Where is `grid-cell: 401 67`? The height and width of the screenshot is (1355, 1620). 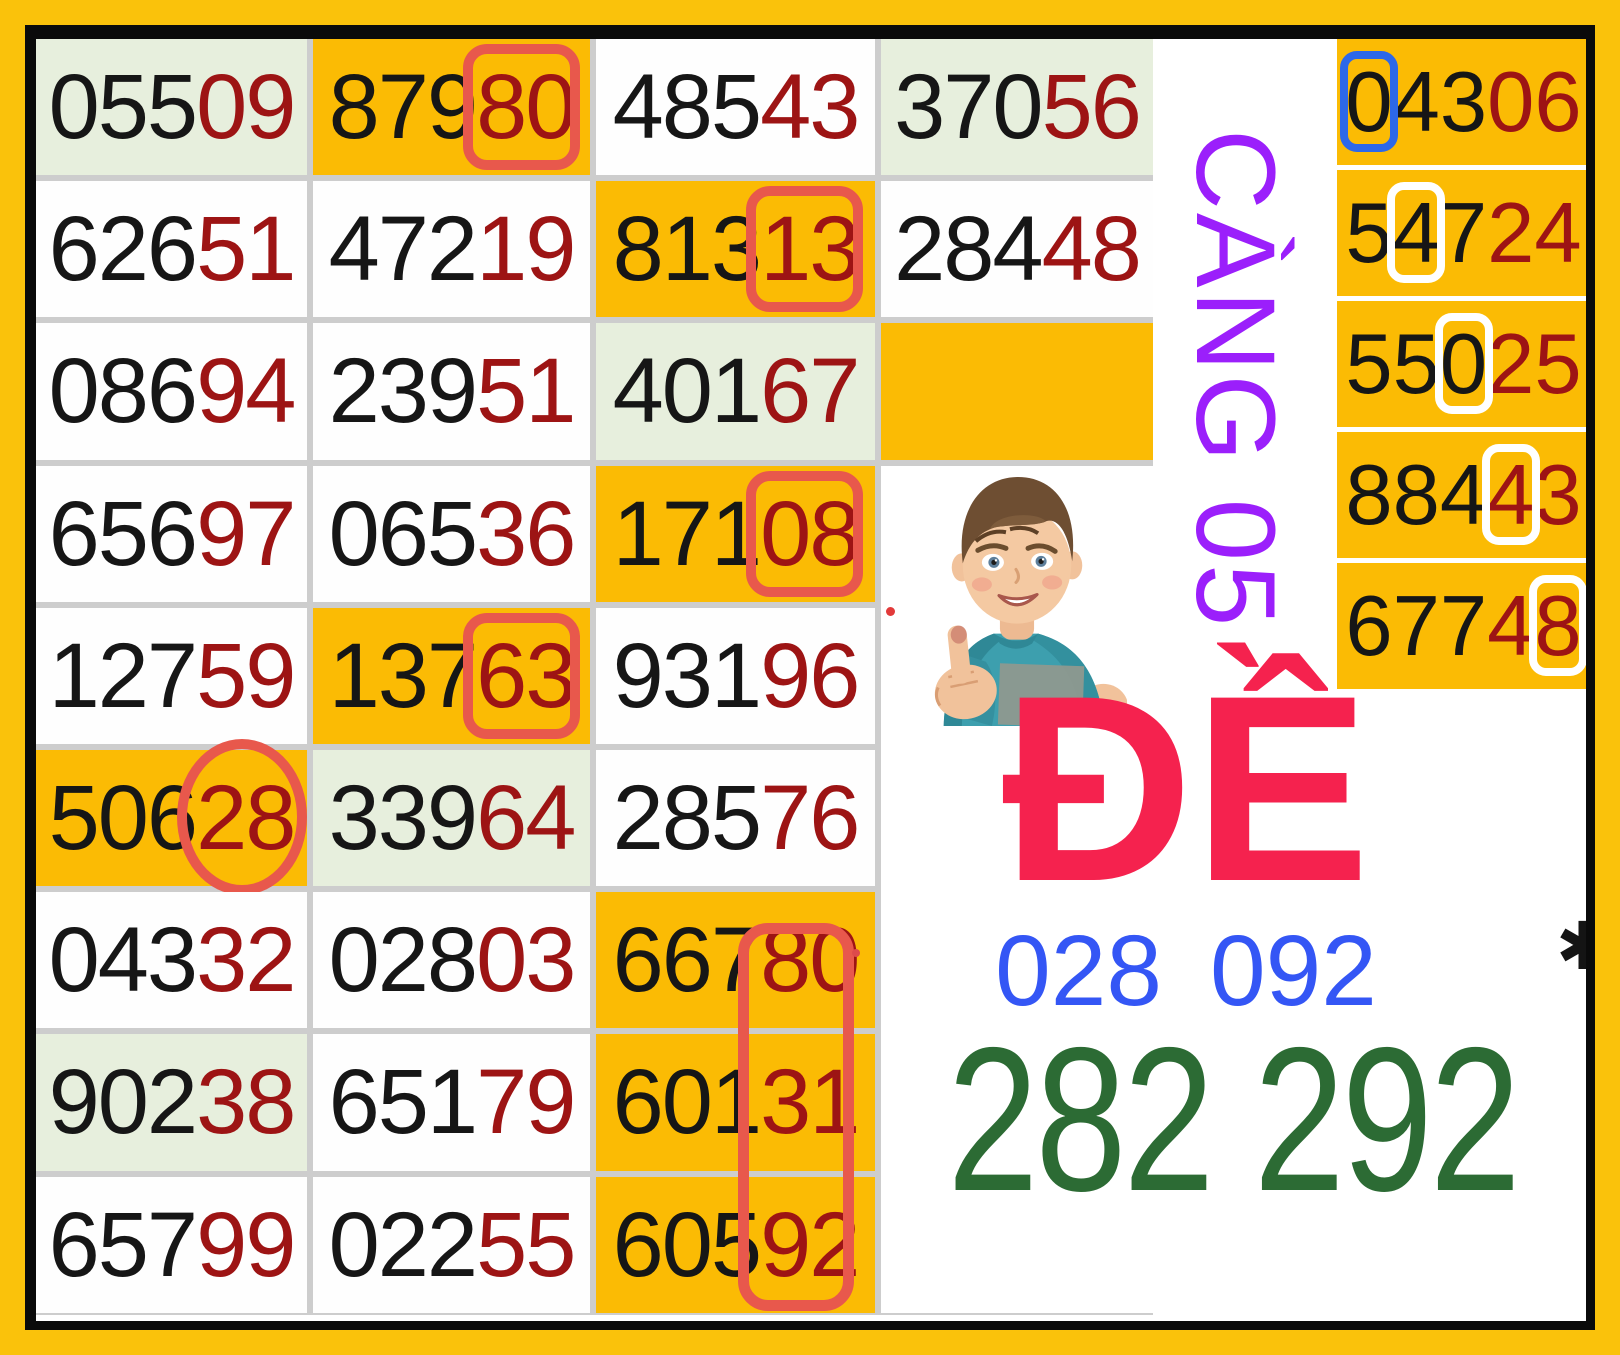 grid-cell: 401 67 is located at coordinates (735, 391).